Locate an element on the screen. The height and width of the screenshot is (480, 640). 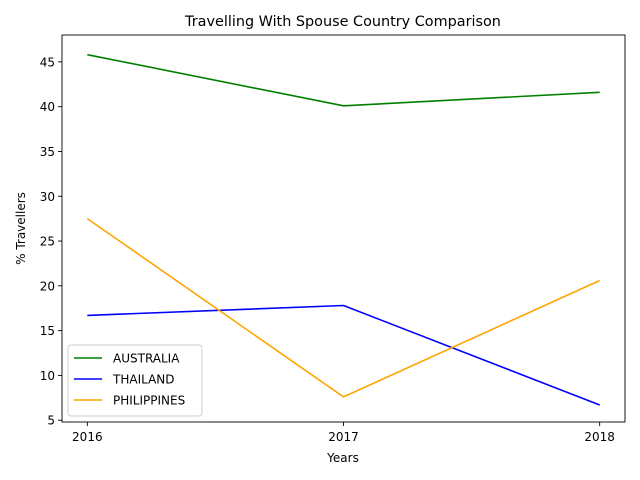
x-tick-label: 2018 is located at coordinates (599, 437).